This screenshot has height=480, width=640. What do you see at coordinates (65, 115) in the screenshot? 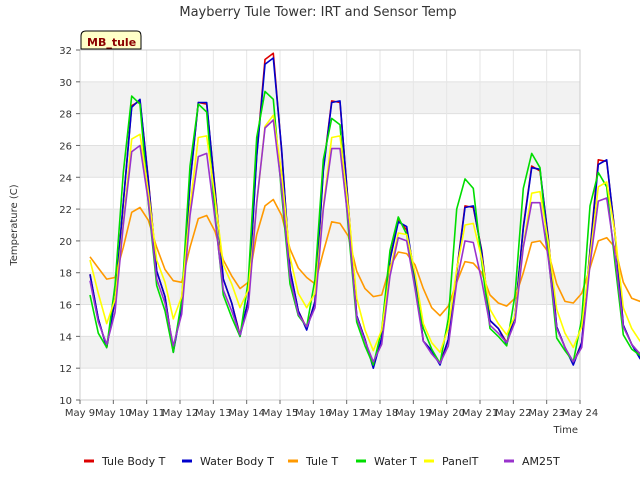
I see `y-tick-label: 28` at bounding box center [65, 115].